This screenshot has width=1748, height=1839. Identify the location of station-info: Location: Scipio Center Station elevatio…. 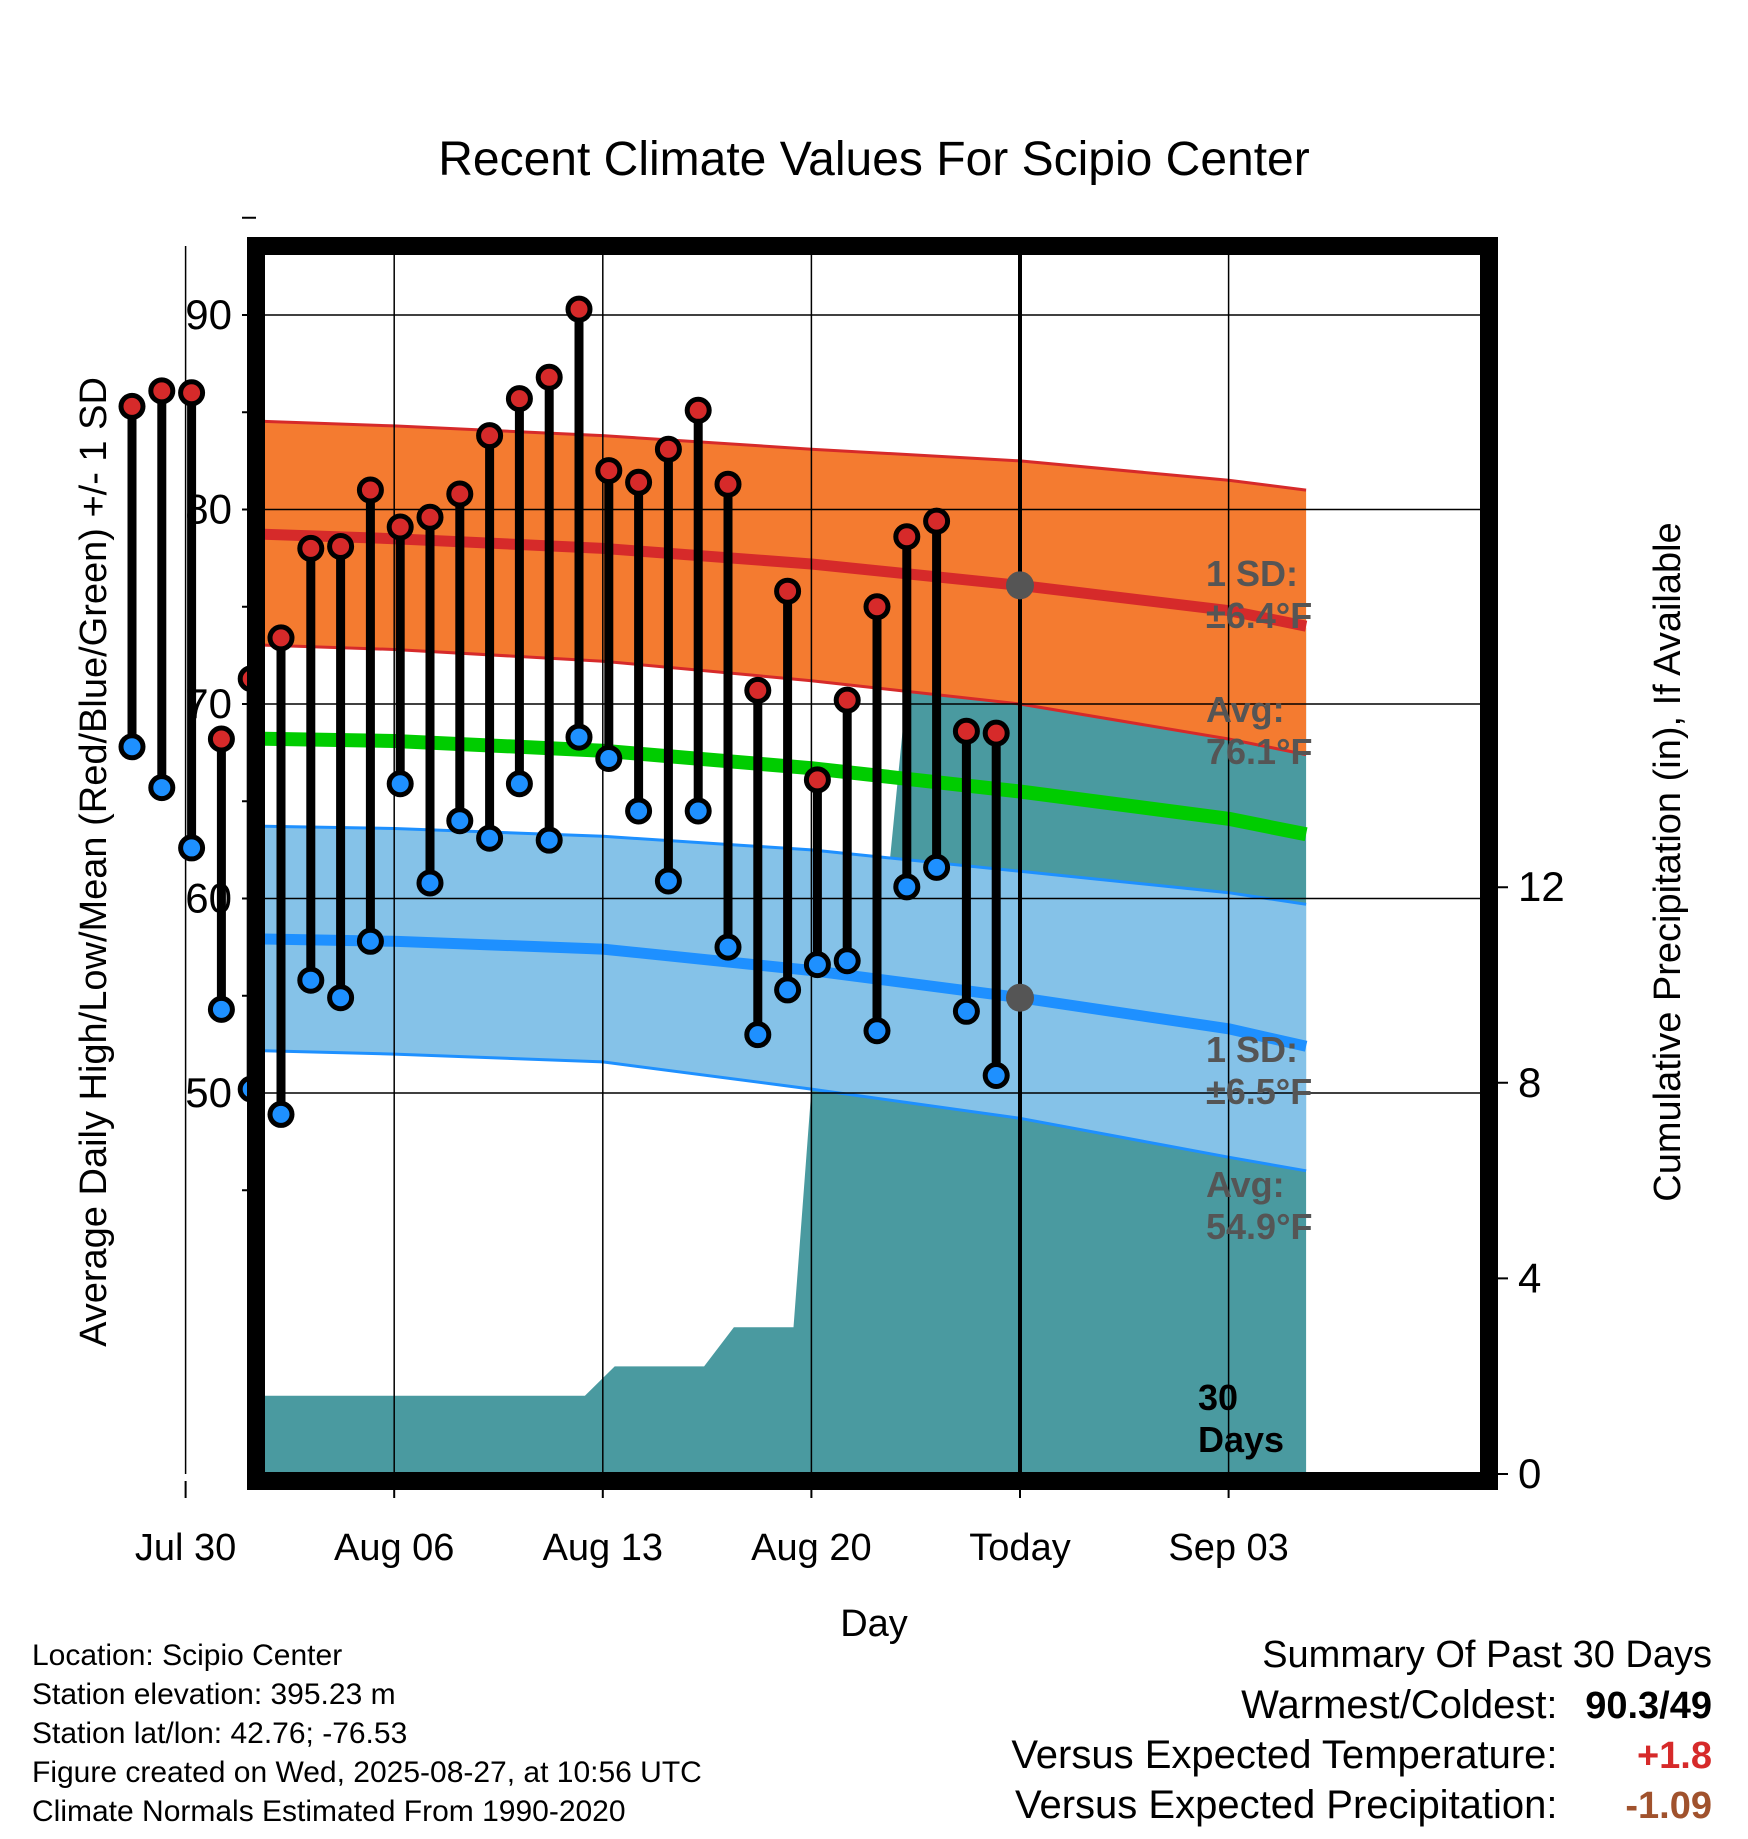
(367, 1733).